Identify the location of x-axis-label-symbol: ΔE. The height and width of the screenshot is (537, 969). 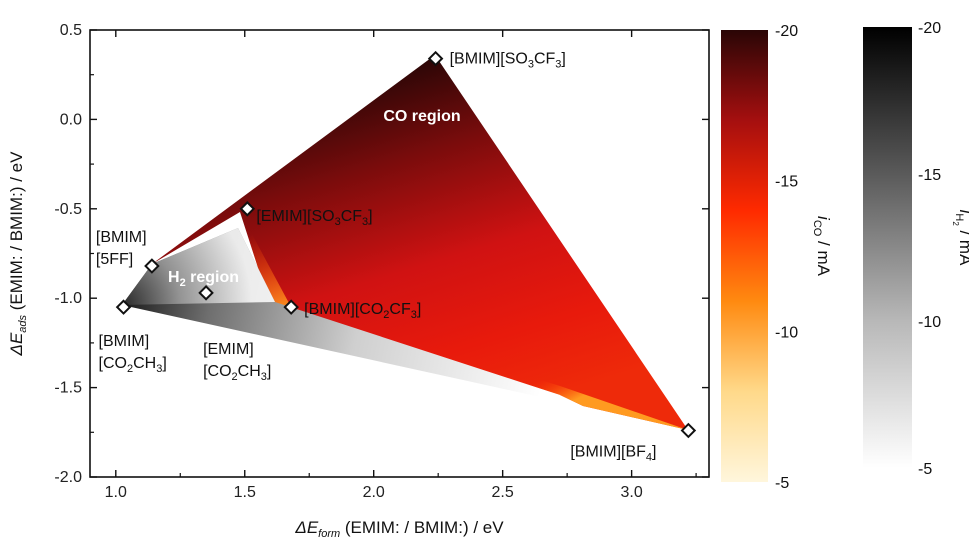
(306, 527).